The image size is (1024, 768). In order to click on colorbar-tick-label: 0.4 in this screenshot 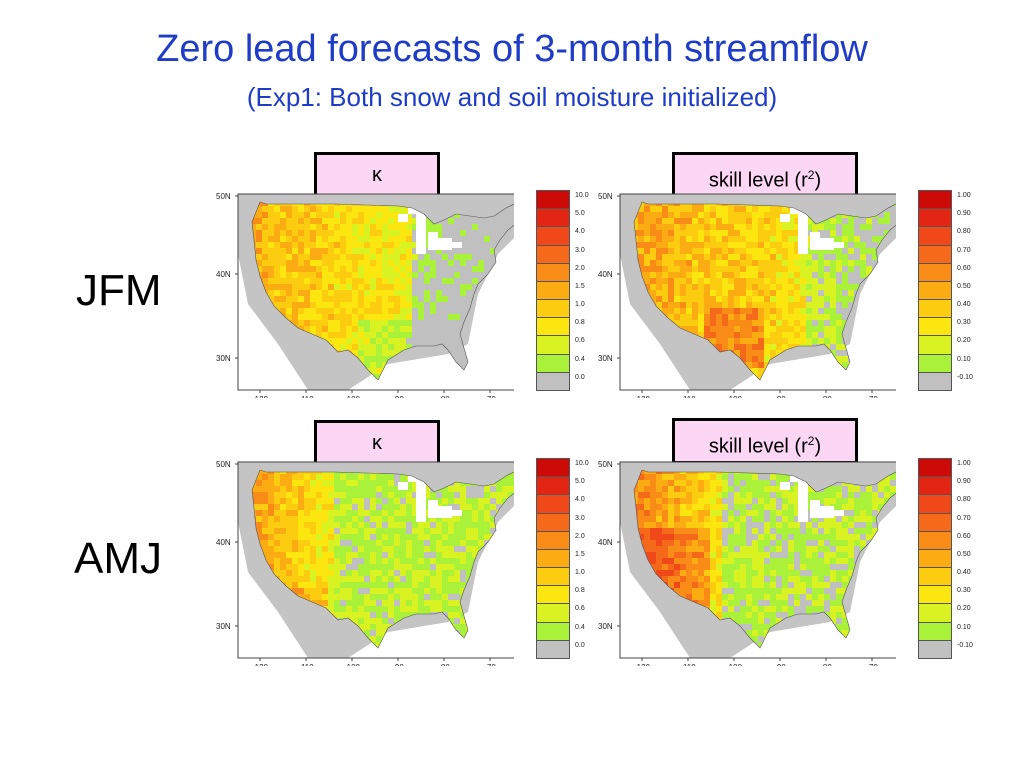, I will do `click(580, 627)`.